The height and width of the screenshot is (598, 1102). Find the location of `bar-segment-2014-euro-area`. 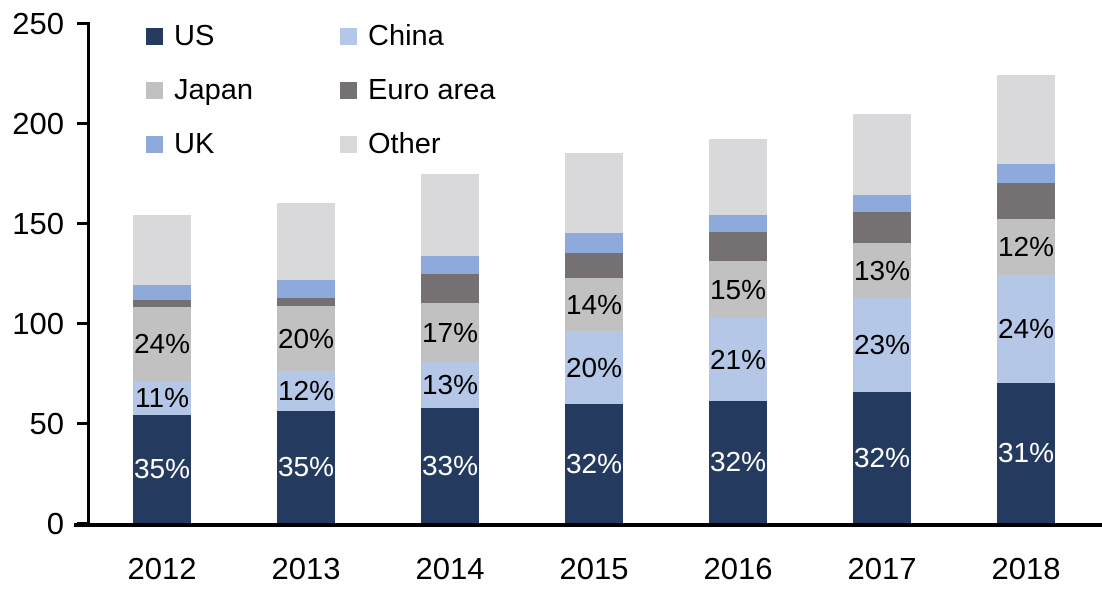

bar-segment-2014-euro-area is located at coordinates (450, 288).